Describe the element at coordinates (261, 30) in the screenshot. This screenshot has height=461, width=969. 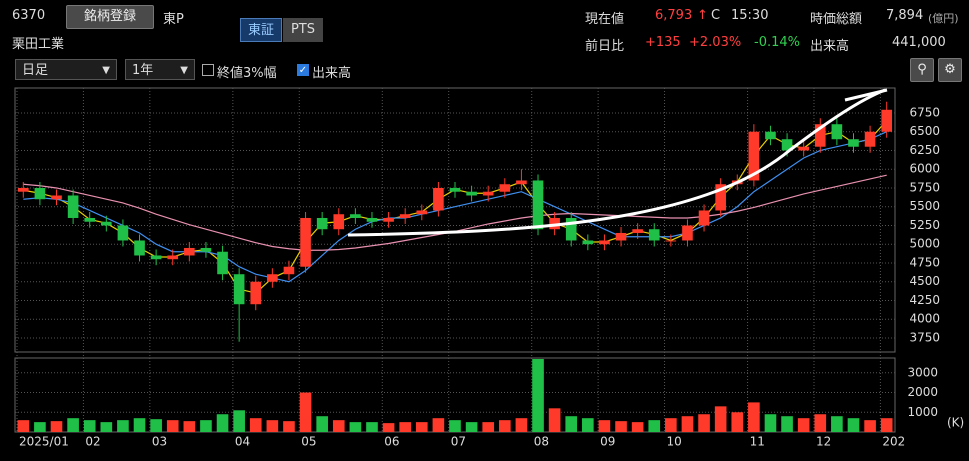
I see `exchange-tab: 東証` at that location.